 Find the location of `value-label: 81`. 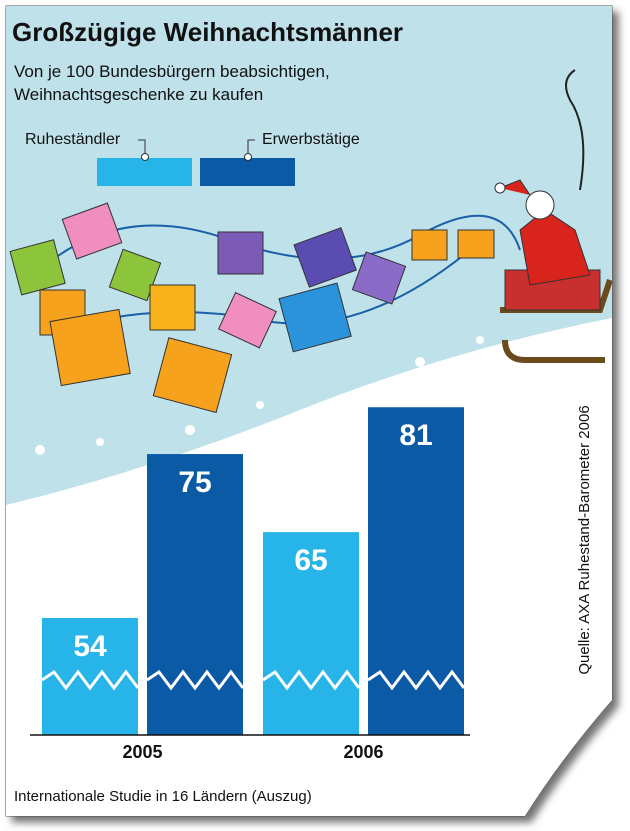

value-label: 81 is located at coordinates (415, 435).